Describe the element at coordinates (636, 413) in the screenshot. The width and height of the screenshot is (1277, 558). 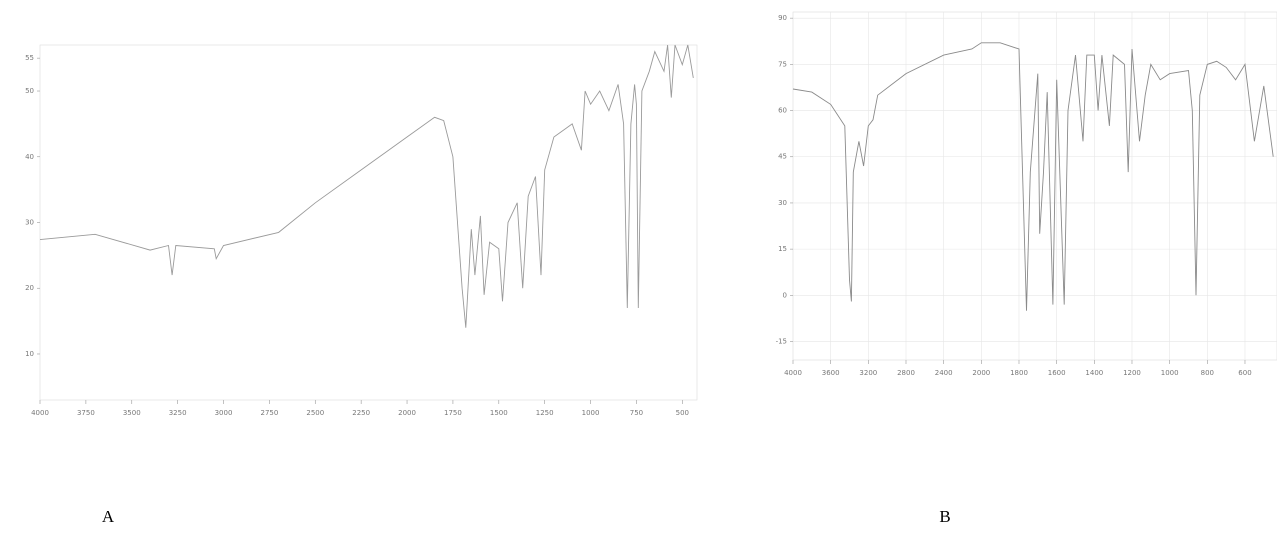
I see `x-tick-label: 750` at that location.